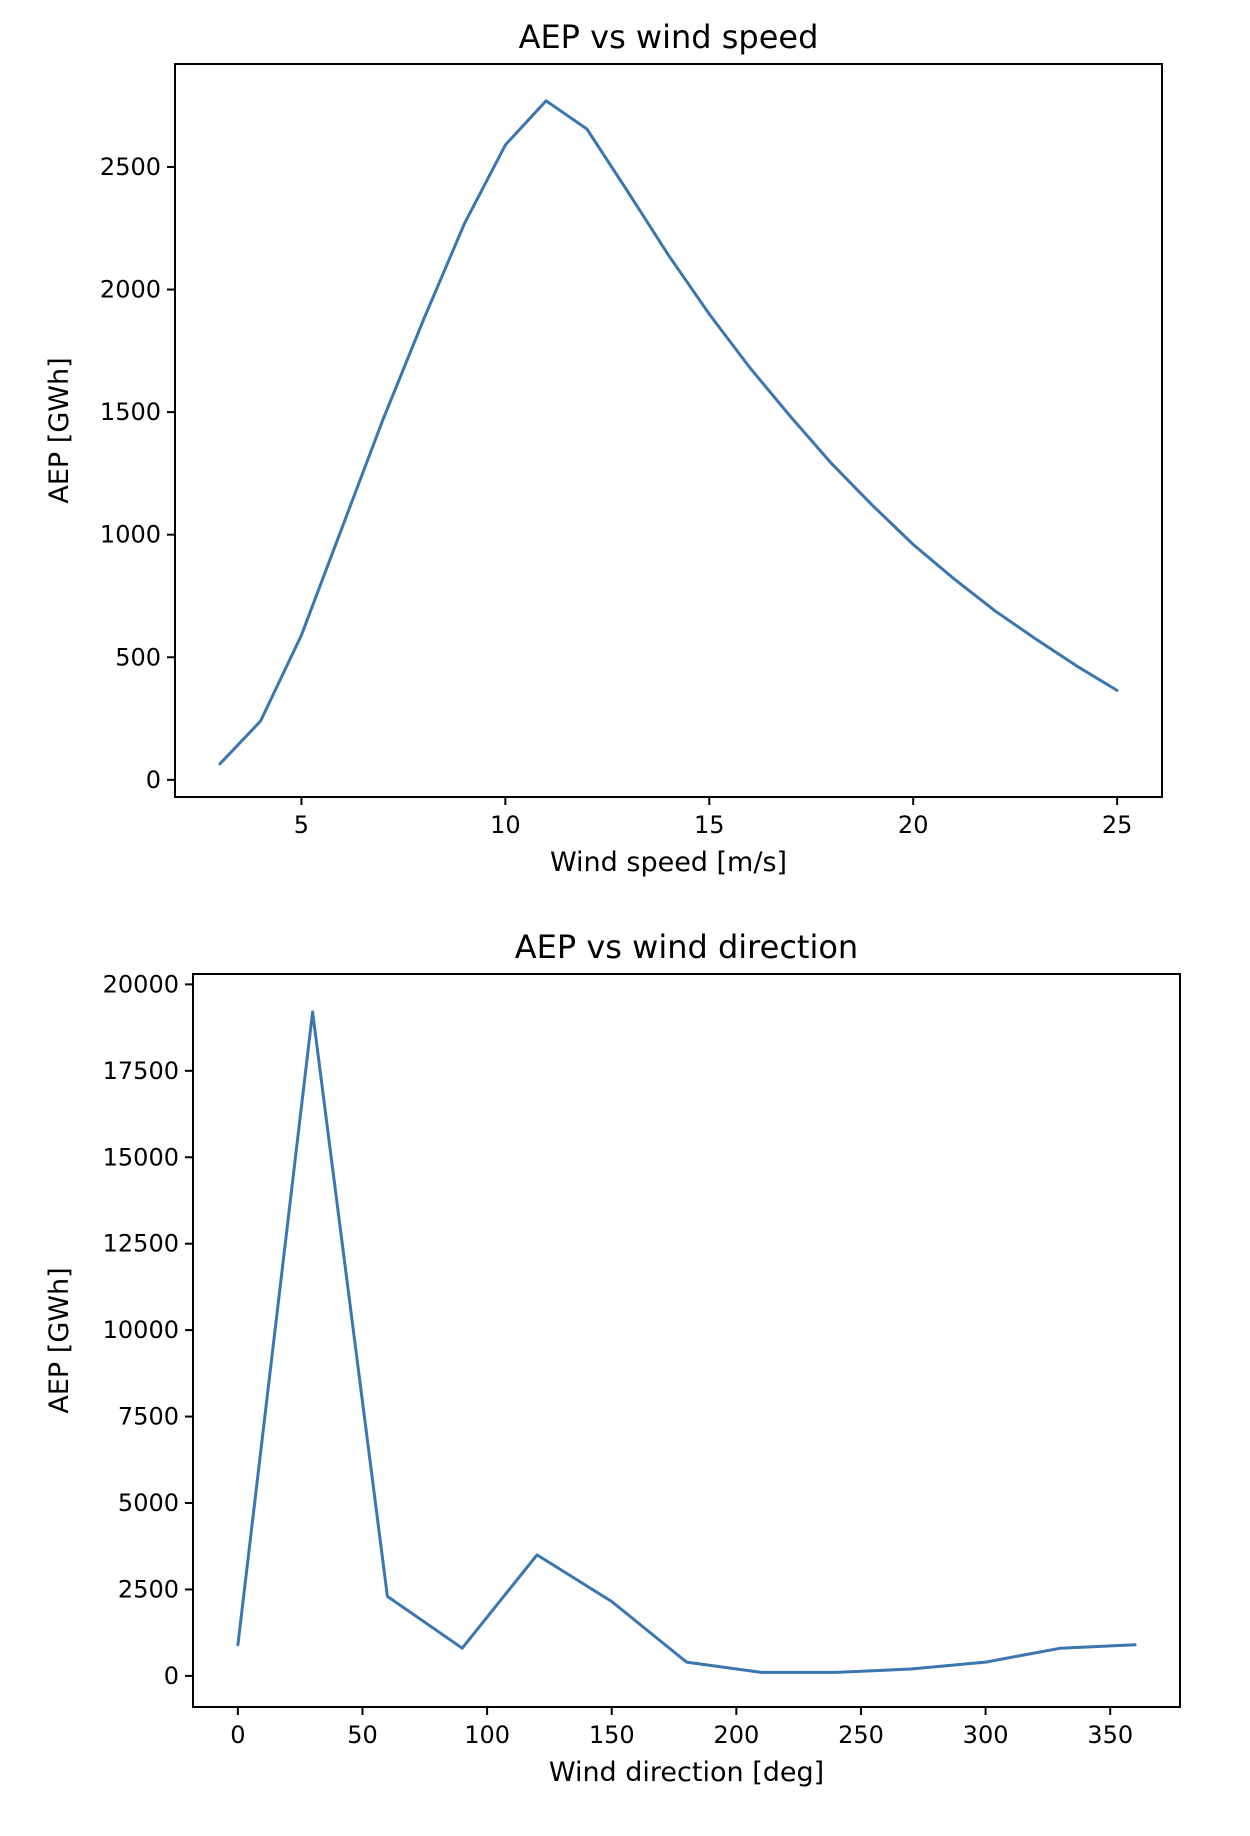  I want to click on y-tick-label-wind-direction: 10000, so click(141, 1330).